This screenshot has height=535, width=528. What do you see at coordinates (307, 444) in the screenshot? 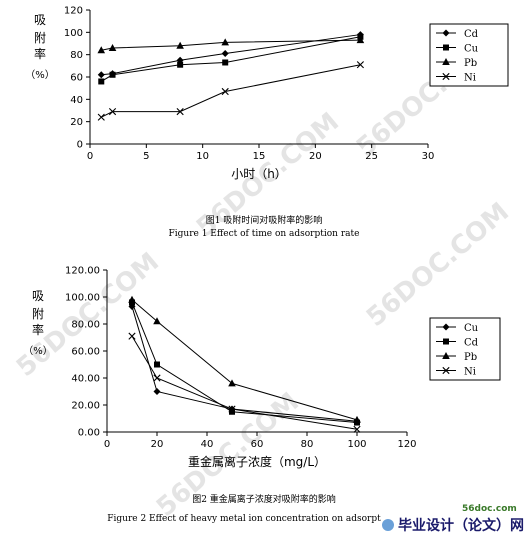
I see `chart2-x-tick-label: 80` at bounding box center [307, 444].